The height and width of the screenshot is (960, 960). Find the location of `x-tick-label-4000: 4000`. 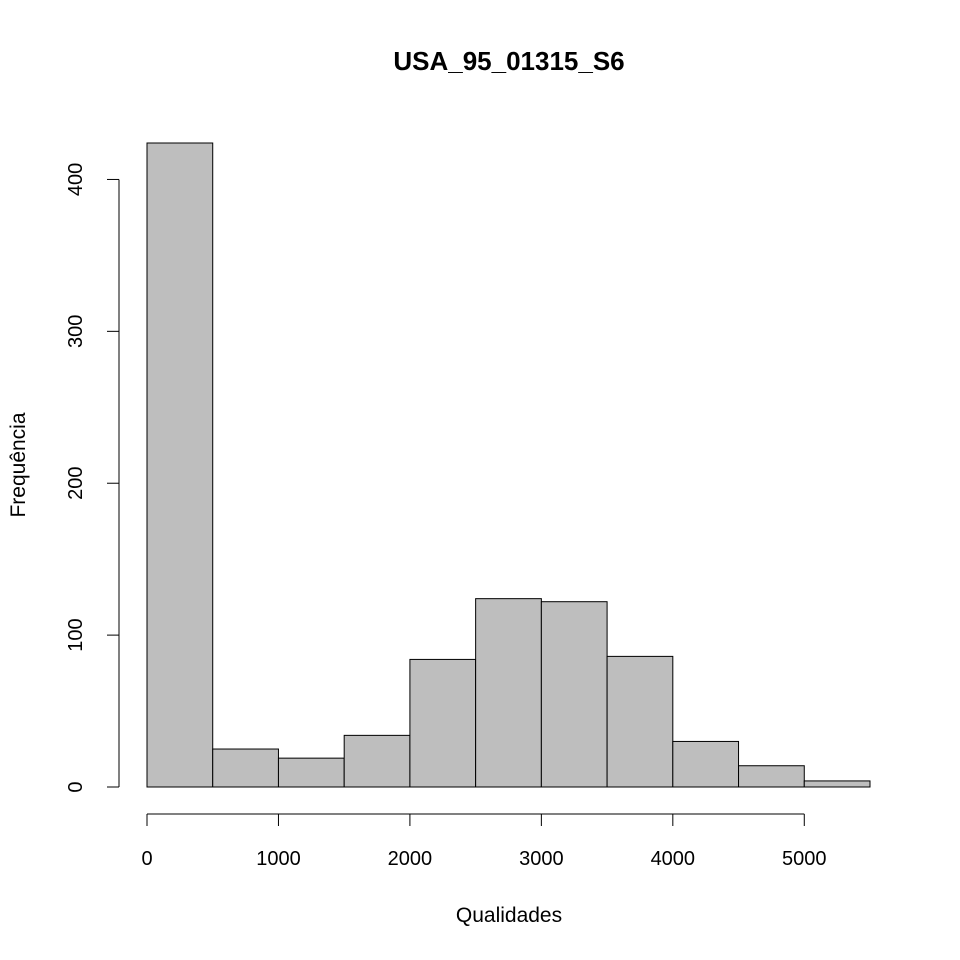

x-tick-label-4000: 4000 is located at coordinates (673, 859).